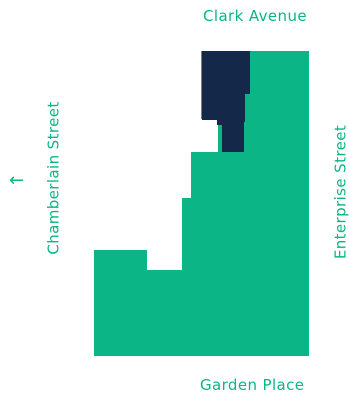 This screenshot has width=349, height=396. What do you see at coordinates (226, 101) in the screenshot?
I see `parcel-highlight` at bounding box center [226, 101].